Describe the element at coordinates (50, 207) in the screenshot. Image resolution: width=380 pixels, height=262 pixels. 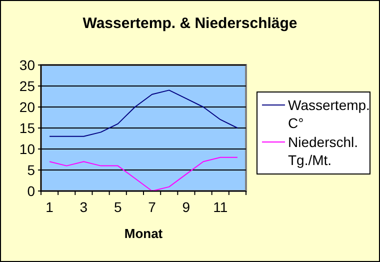
I see `x-tick-label: 1` at that location.